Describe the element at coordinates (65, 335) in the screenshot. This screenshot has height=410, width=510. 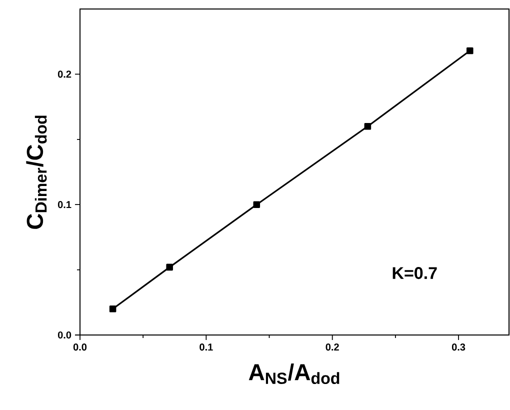
I see `y-tick-label: 0.0` at that location.